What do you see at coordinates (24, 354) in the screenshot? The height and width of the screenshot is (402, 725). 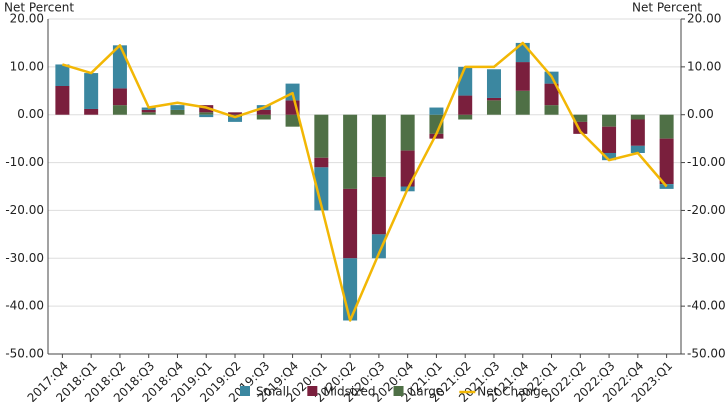 I see `y-tick-label: -50.00` at bounding box center [24, 354].